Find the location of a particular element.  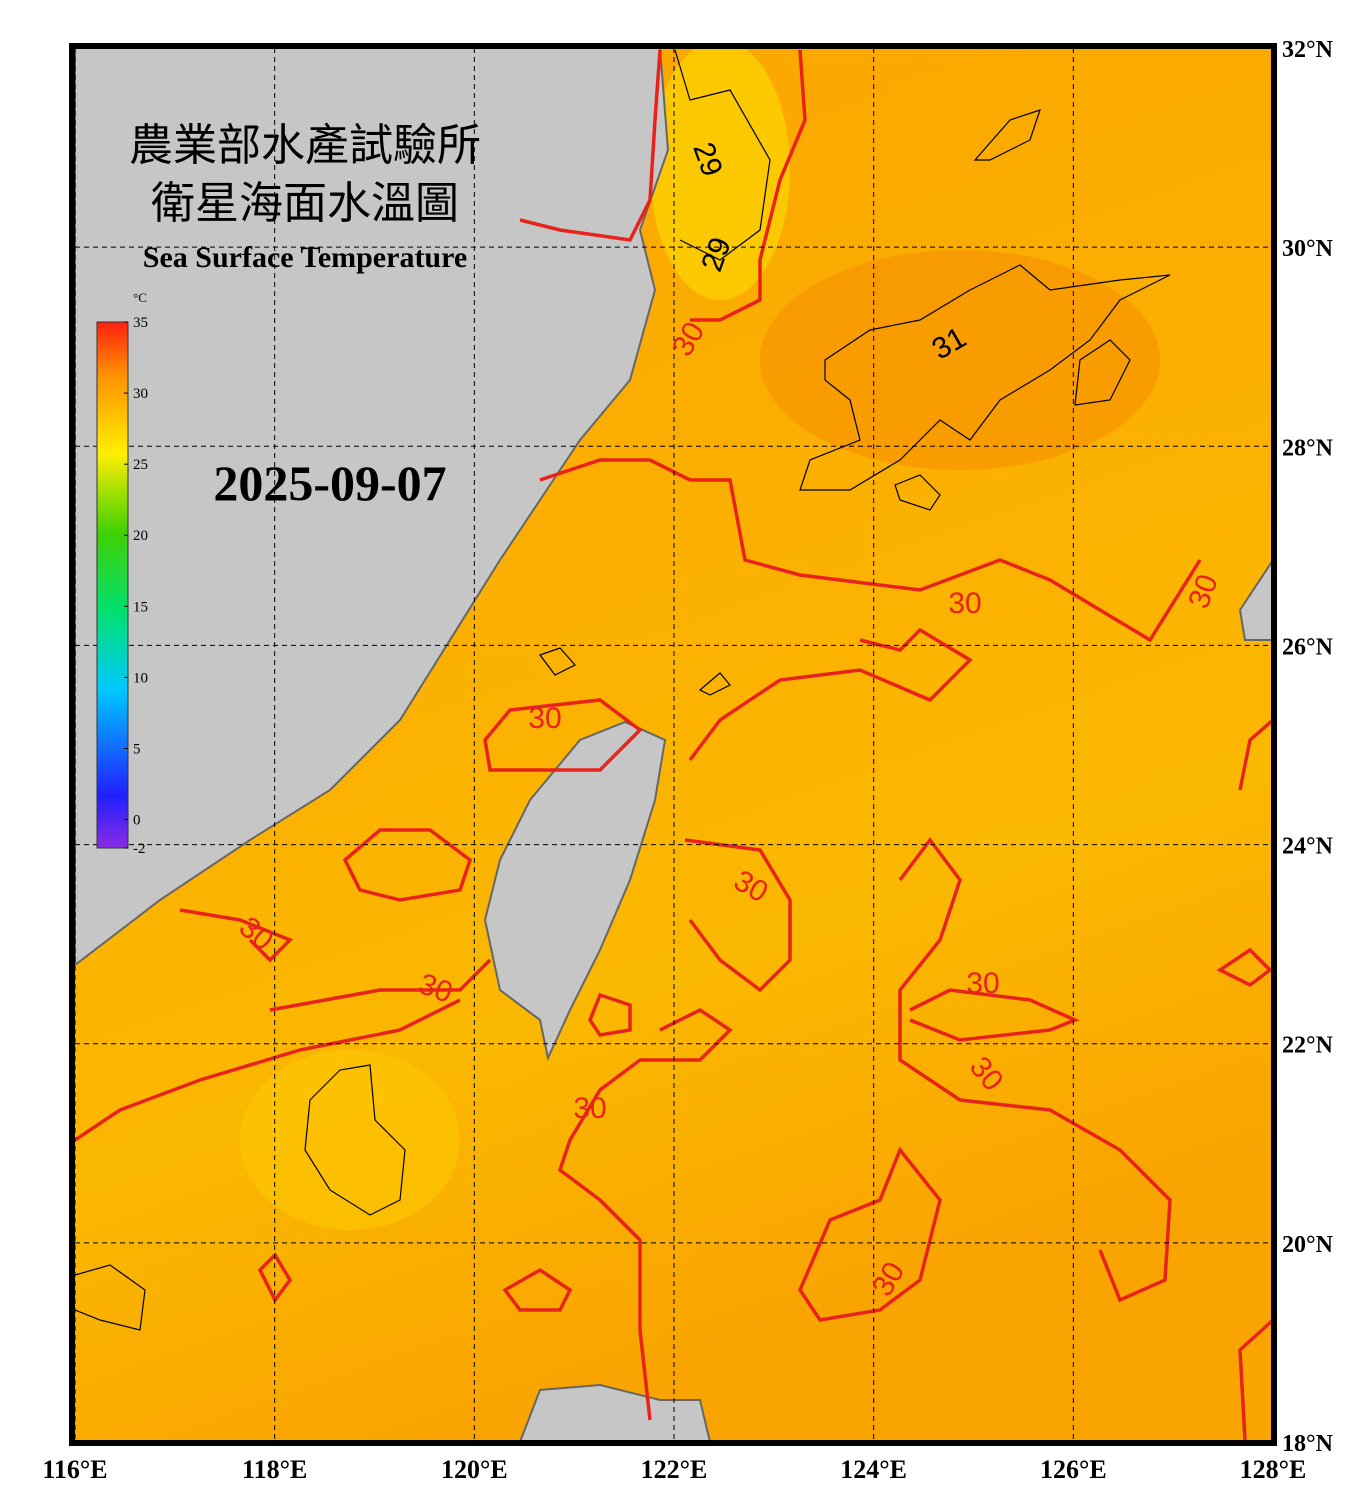

lat-label: 28°N is located at coordinates (1308, 448).